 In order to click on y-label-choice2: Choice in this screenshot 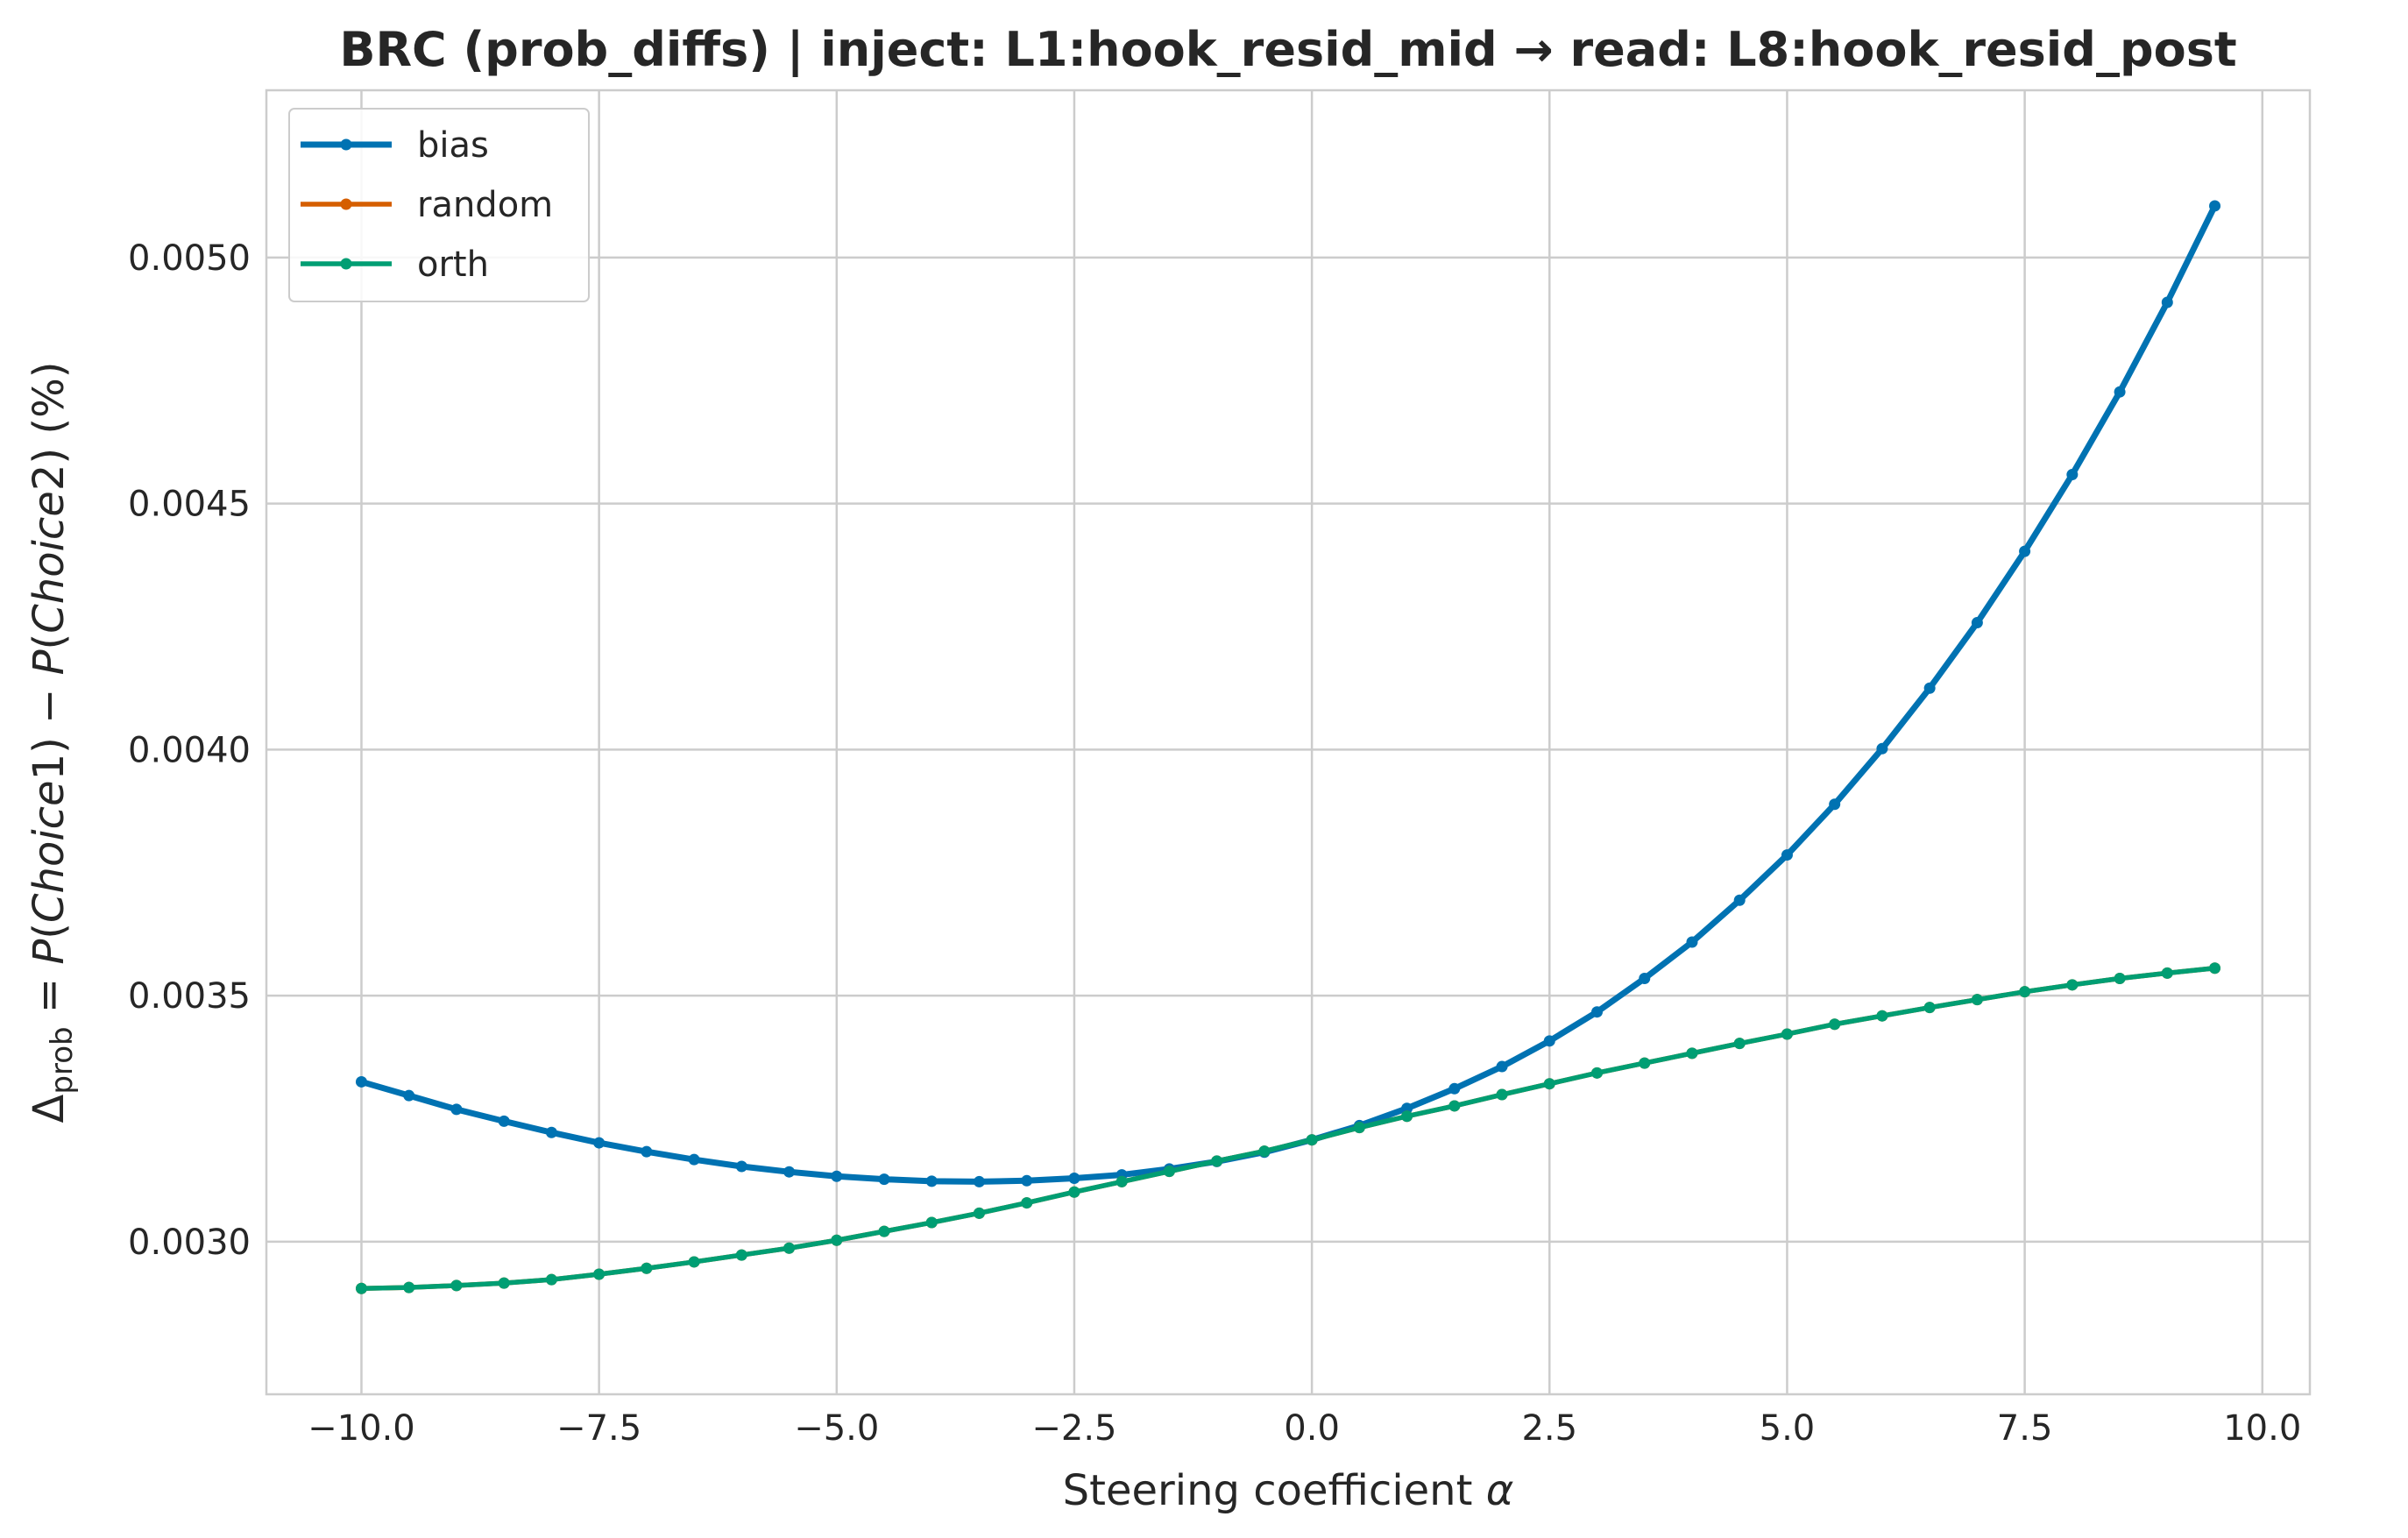, I will do `click(49, 562)`.